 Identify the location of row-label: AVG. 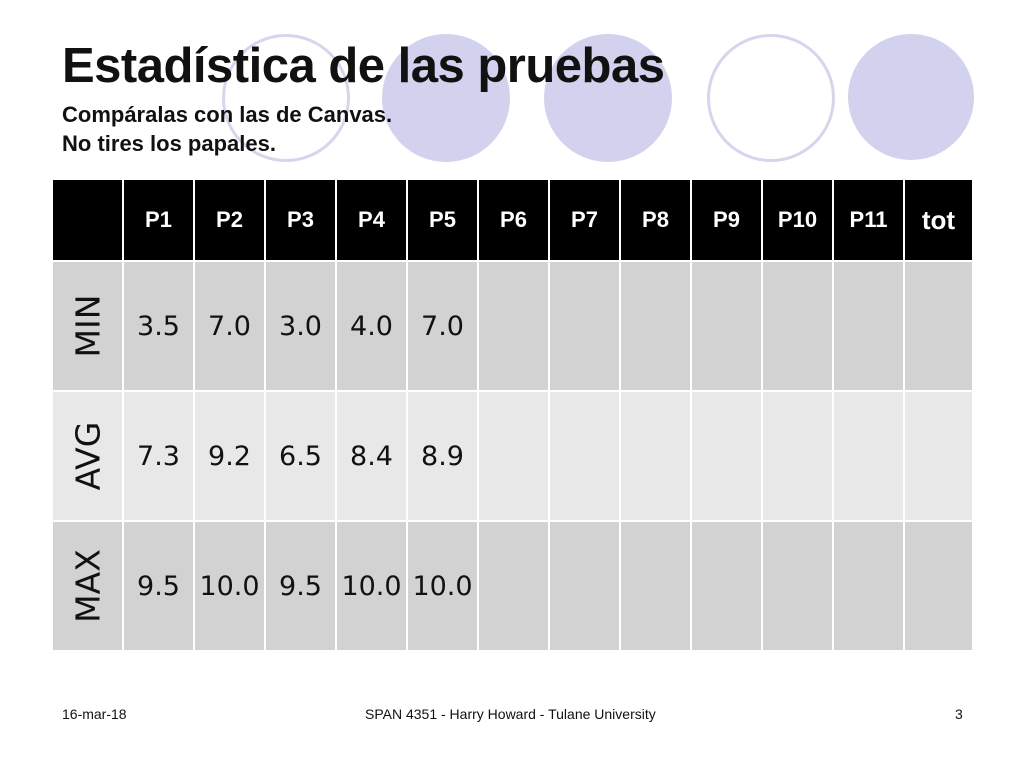
(87, 456).